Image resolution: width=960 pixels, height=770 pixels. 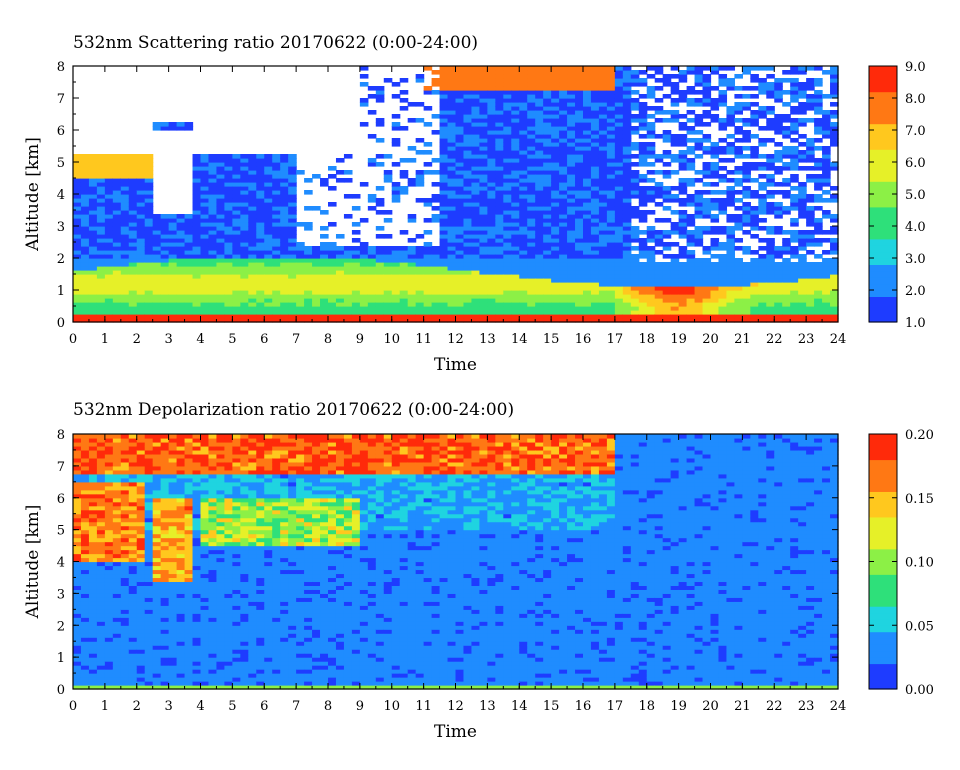 What do you see at coordinates (901, 563) in the screenshot?
I see `colorbar: 0.00 0.05 0.10 0.15 0.20` at bounding box center [901, 563].